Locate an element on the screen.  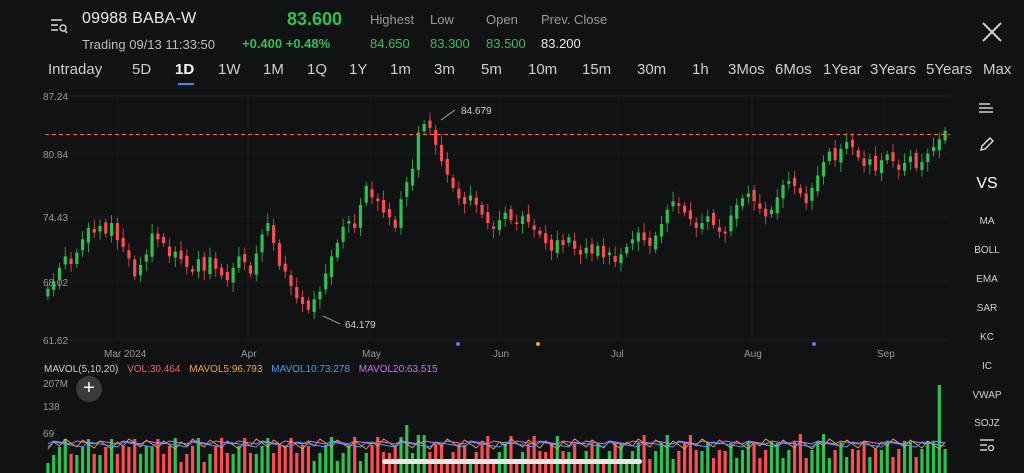
tab-5min: 5m is located at coordinates (491, 69).